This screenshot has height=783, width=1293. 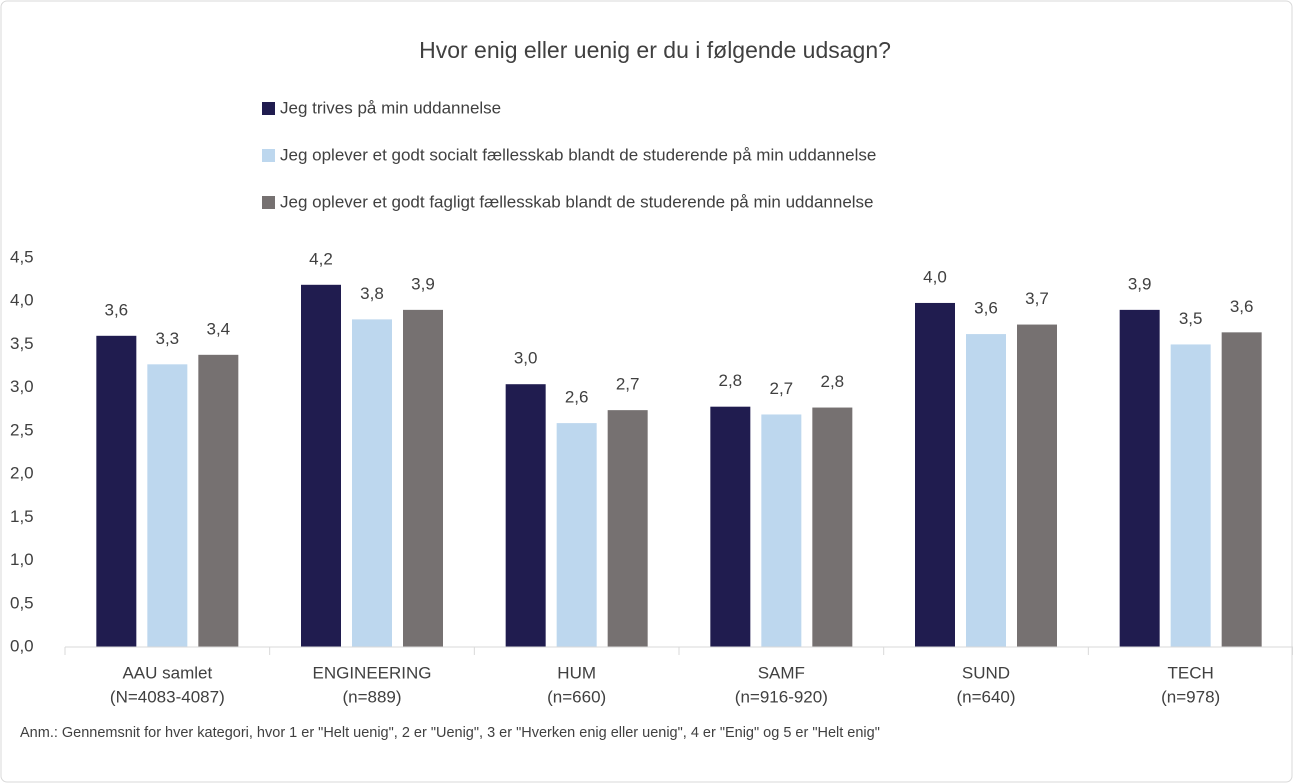 I want to click on x-tick-label: (n=916-920), so click(x=781, y=696).